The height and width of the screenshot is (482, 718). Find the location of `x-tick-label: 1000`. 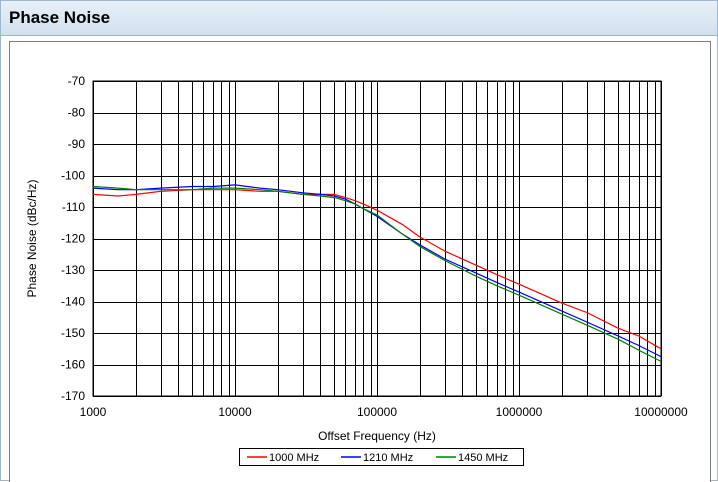

x-tick-label: 1000 is located at coordinates (93, 412).